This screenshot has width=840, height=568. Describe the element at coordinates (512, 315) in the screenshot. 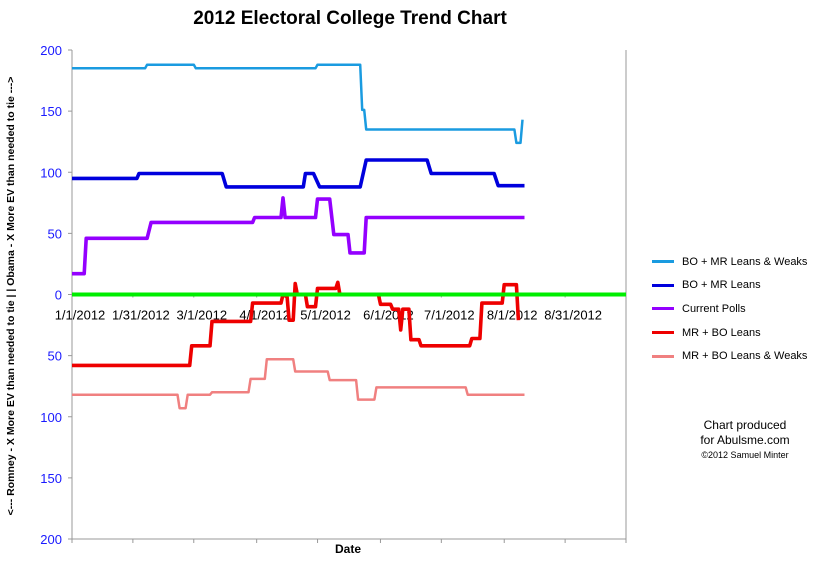

I see `x-tick-label: 8/1/2012` at that location.